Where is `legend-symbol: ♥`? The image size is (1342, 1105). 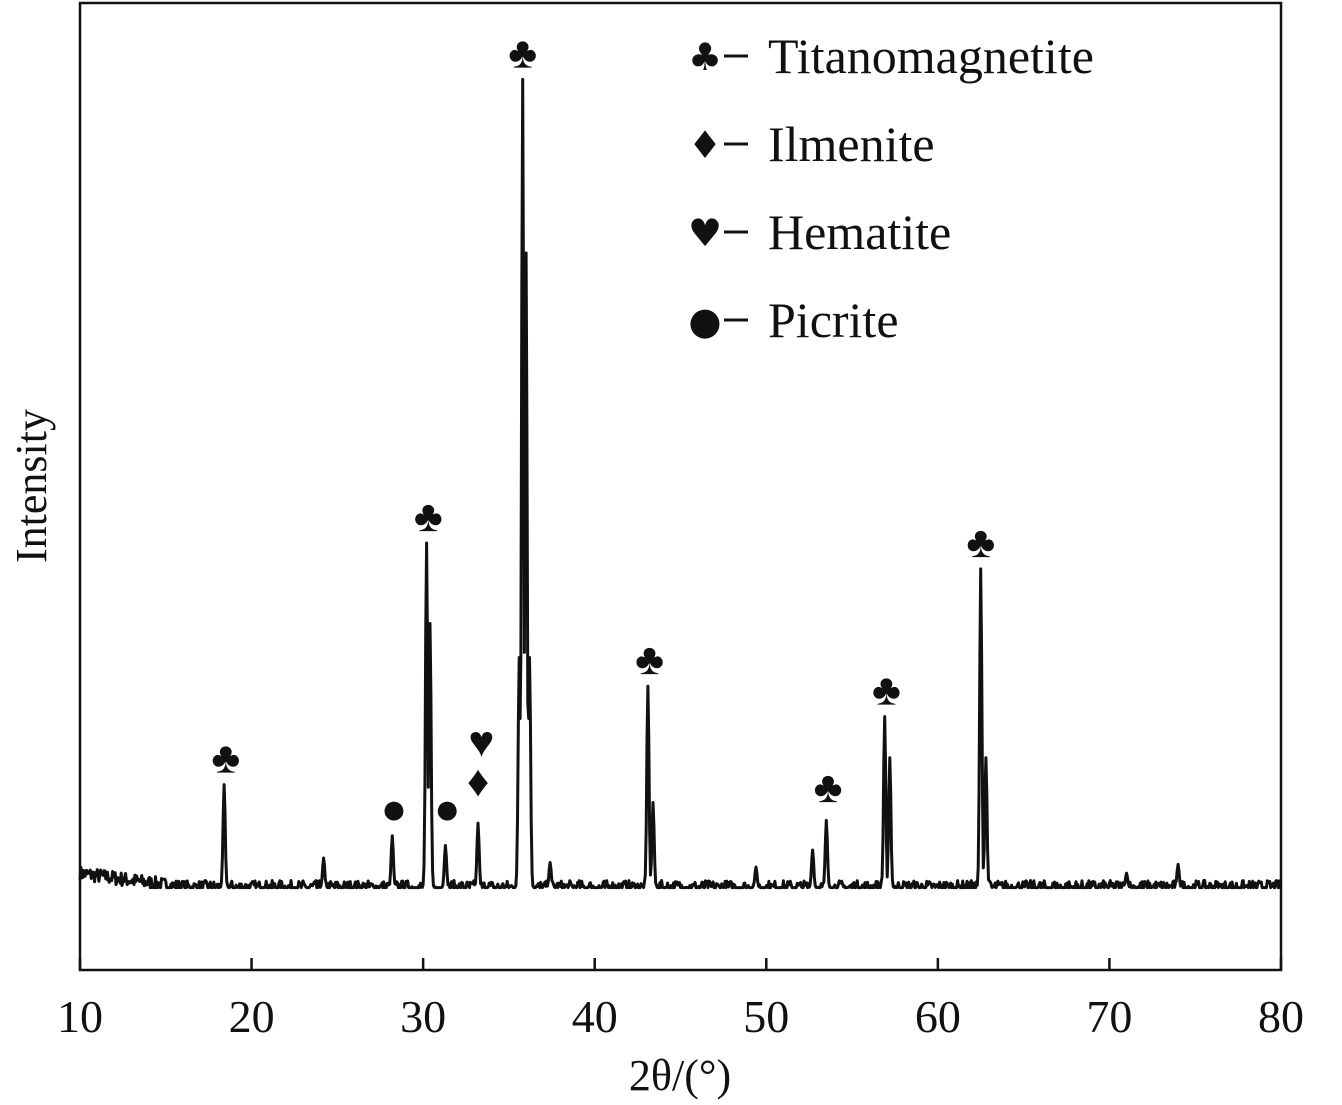
legend-symbol: ♥ is located at coordinates (705, 233).